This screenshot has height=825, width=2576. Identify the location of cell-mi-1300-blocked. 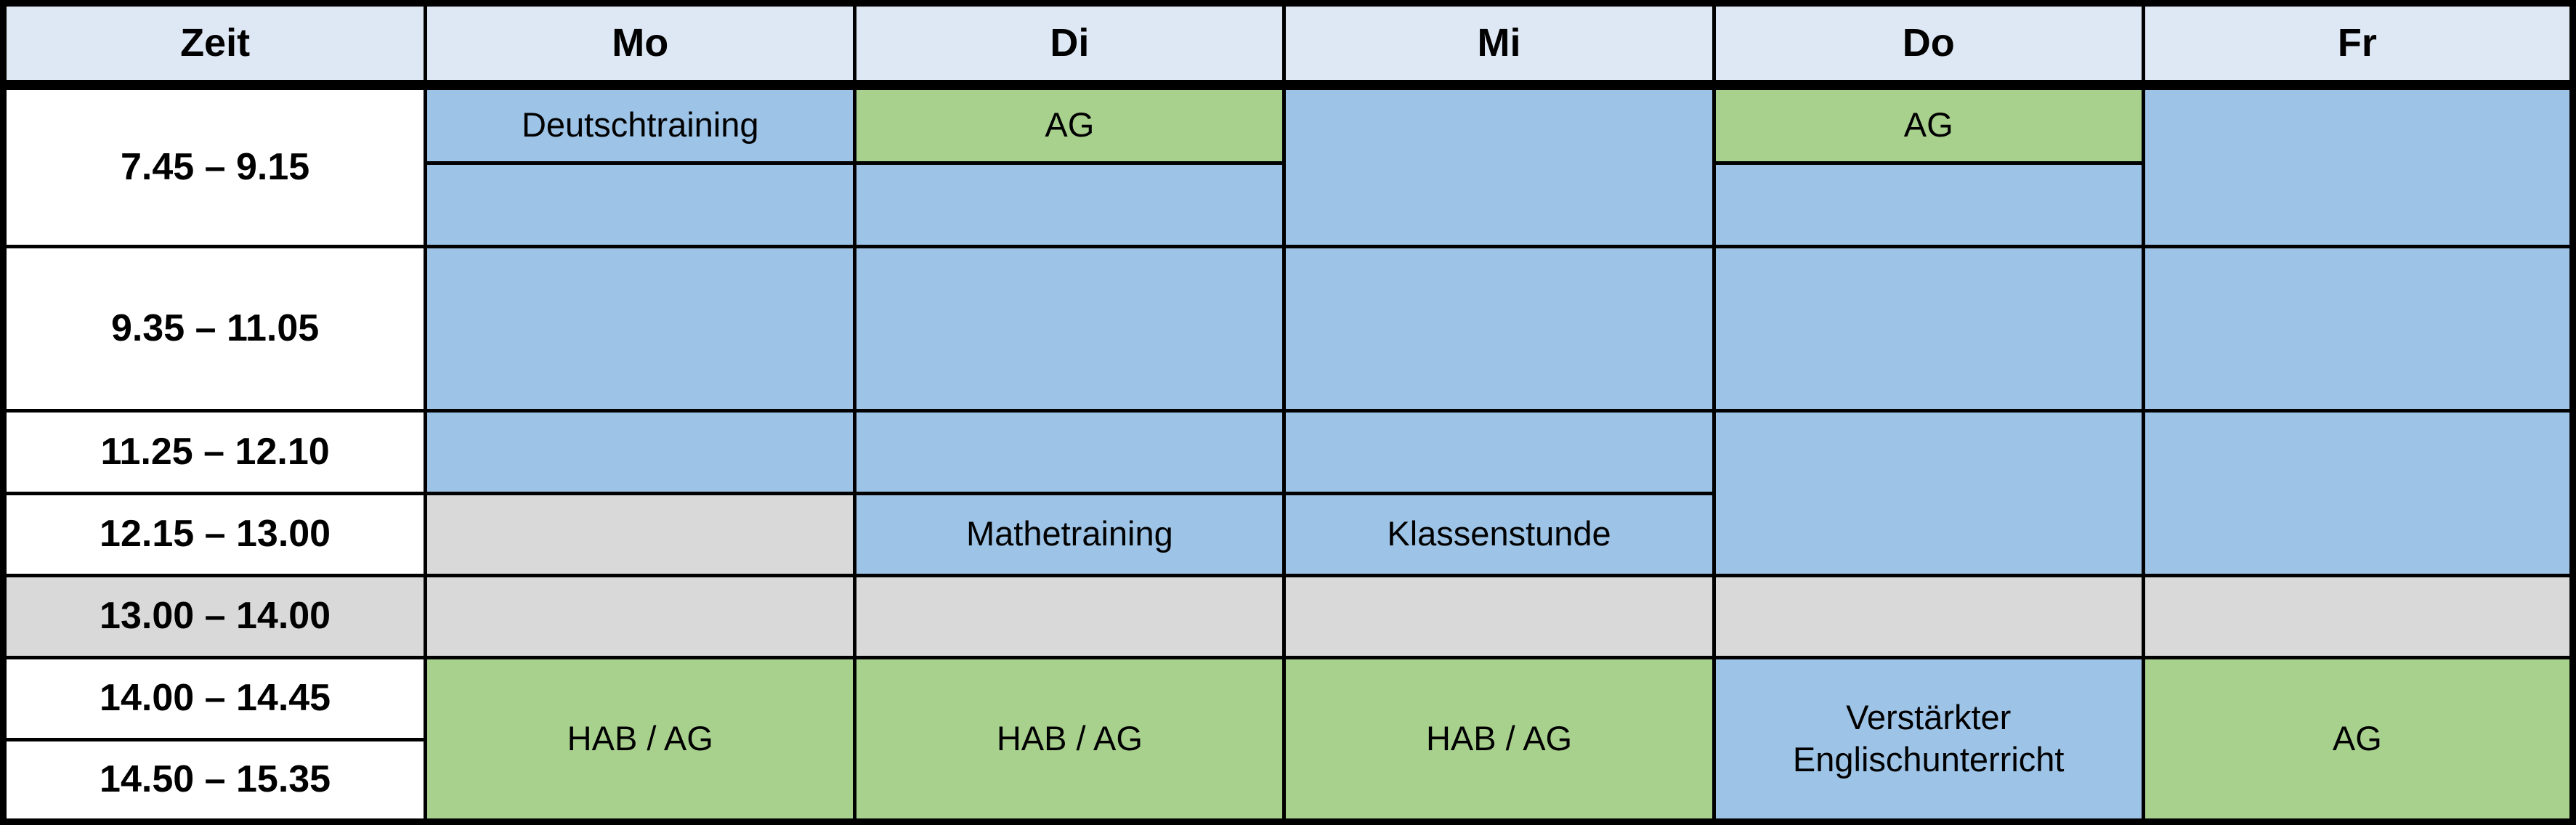
(1499, 616).